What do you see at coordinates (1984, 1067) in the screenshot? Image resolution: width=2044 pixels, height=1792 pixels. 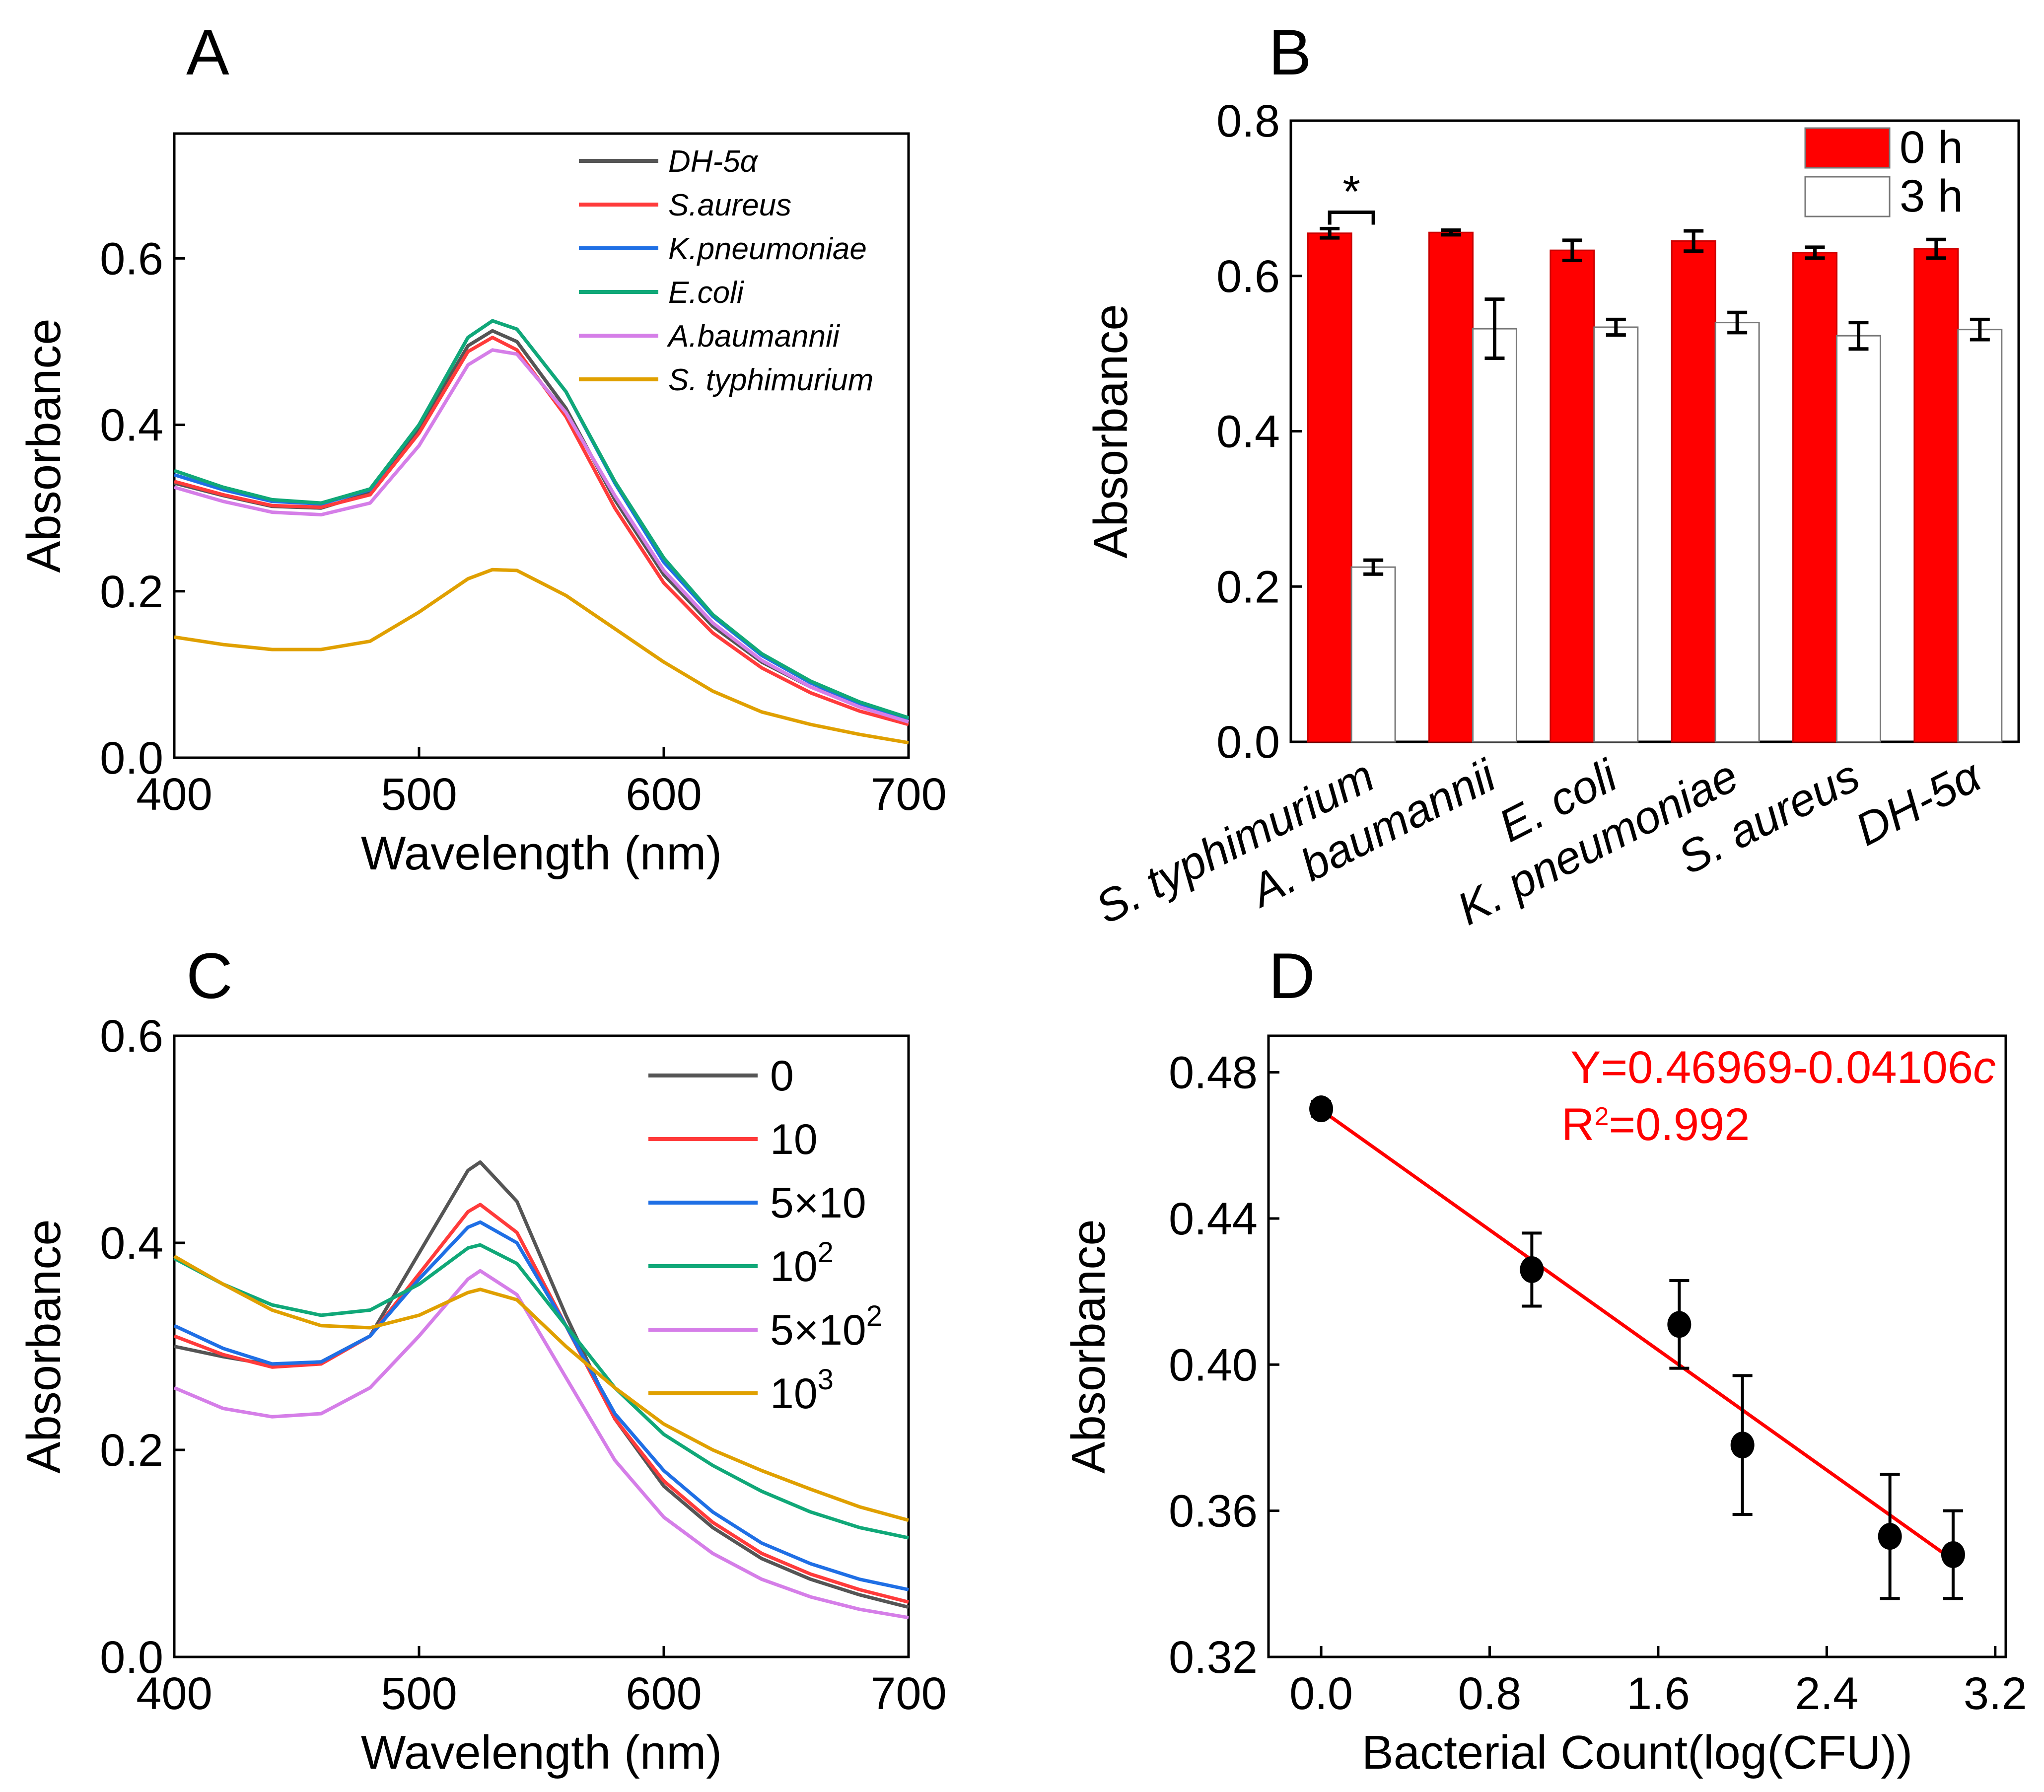 I see `fit-variable: c` at bounding box center [1984, 1067].